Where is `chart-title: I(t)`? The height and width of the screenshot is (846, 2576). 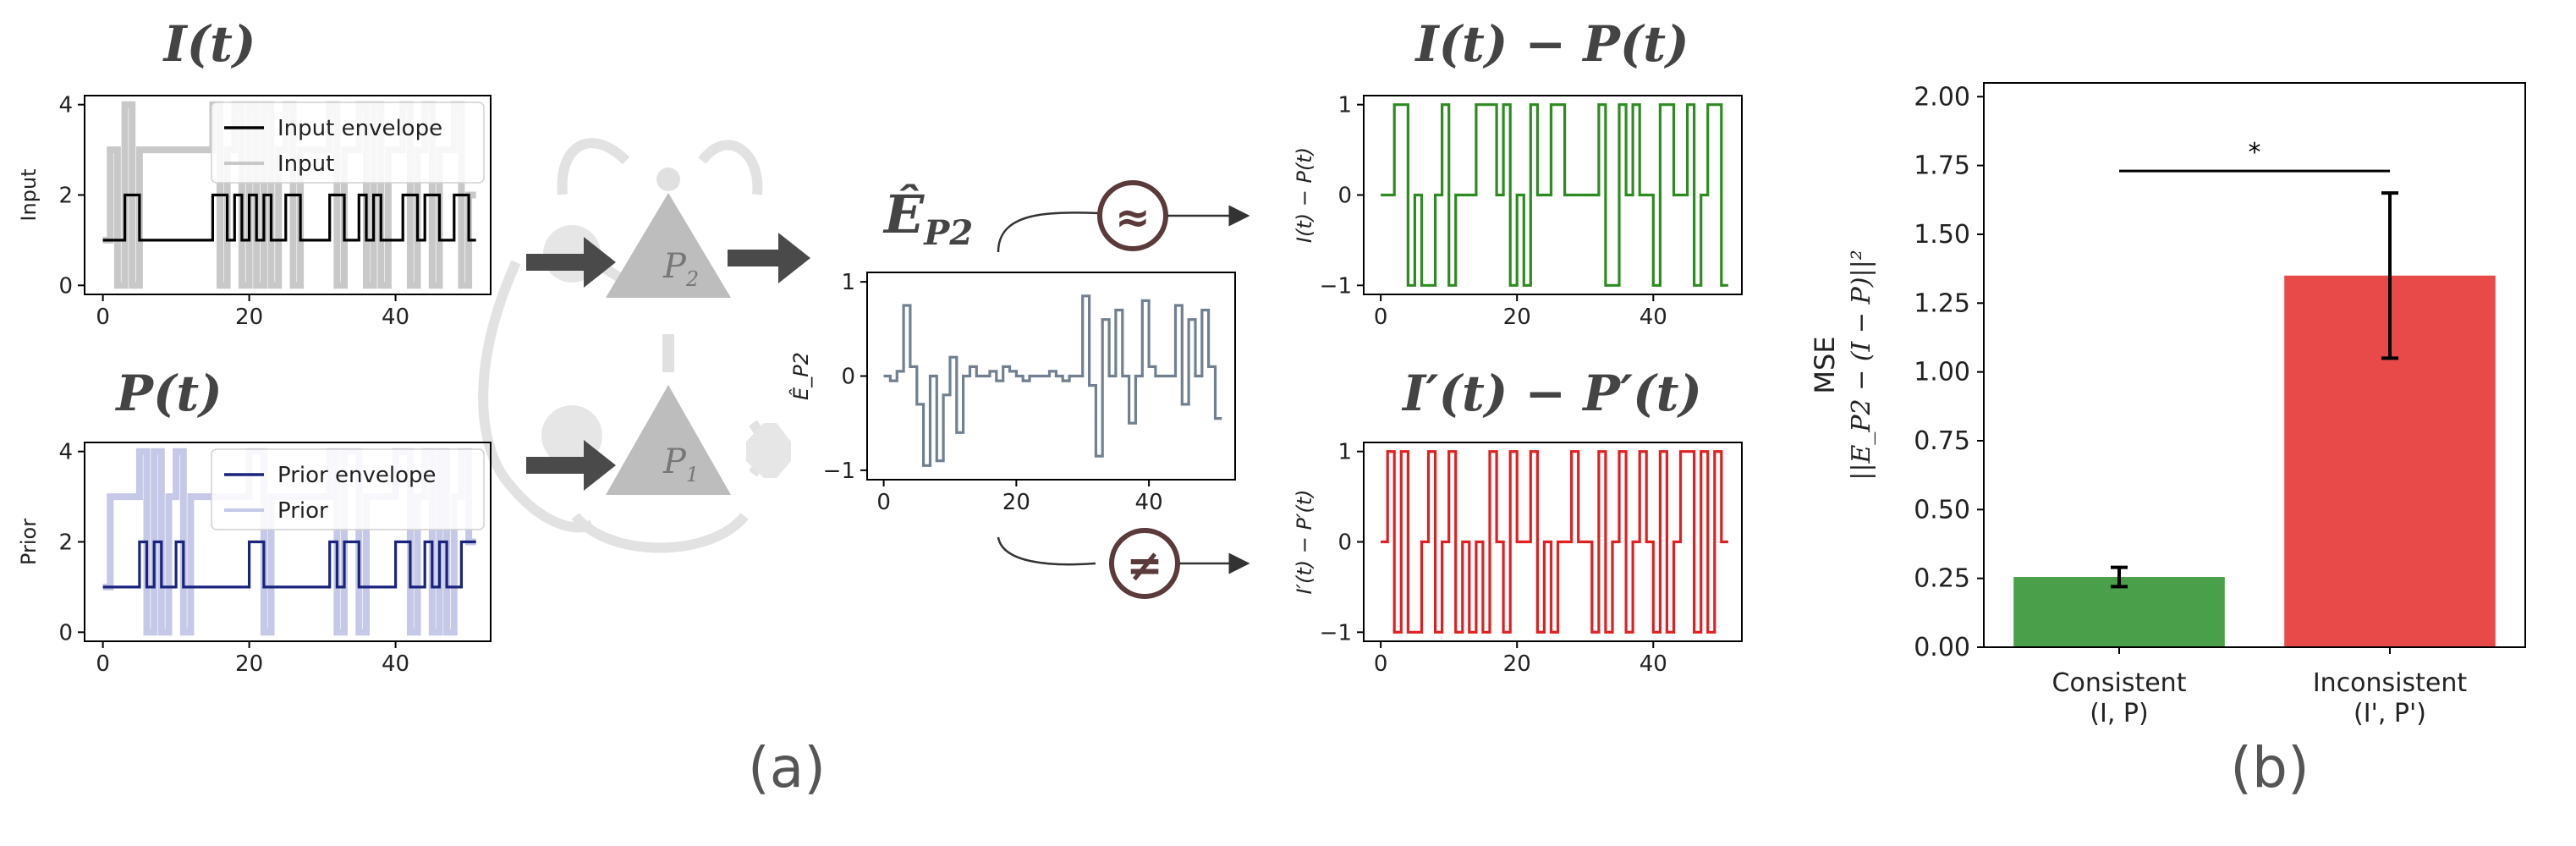
chart-title: I(t) is located at coordinates (209, 44).